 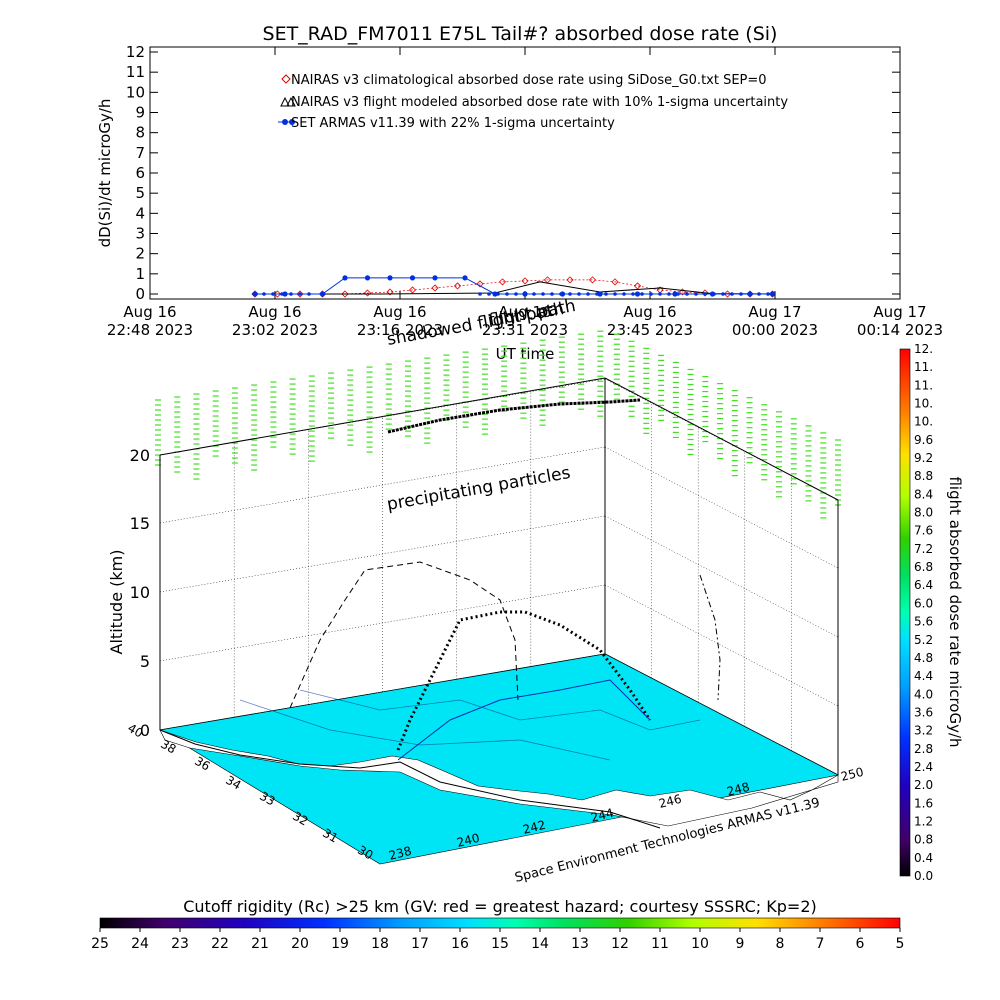 What do you see at coordinates (468, 840) in the screenshot?
I see `longitude-tick-label: 240` at bounding box center [468, 840].